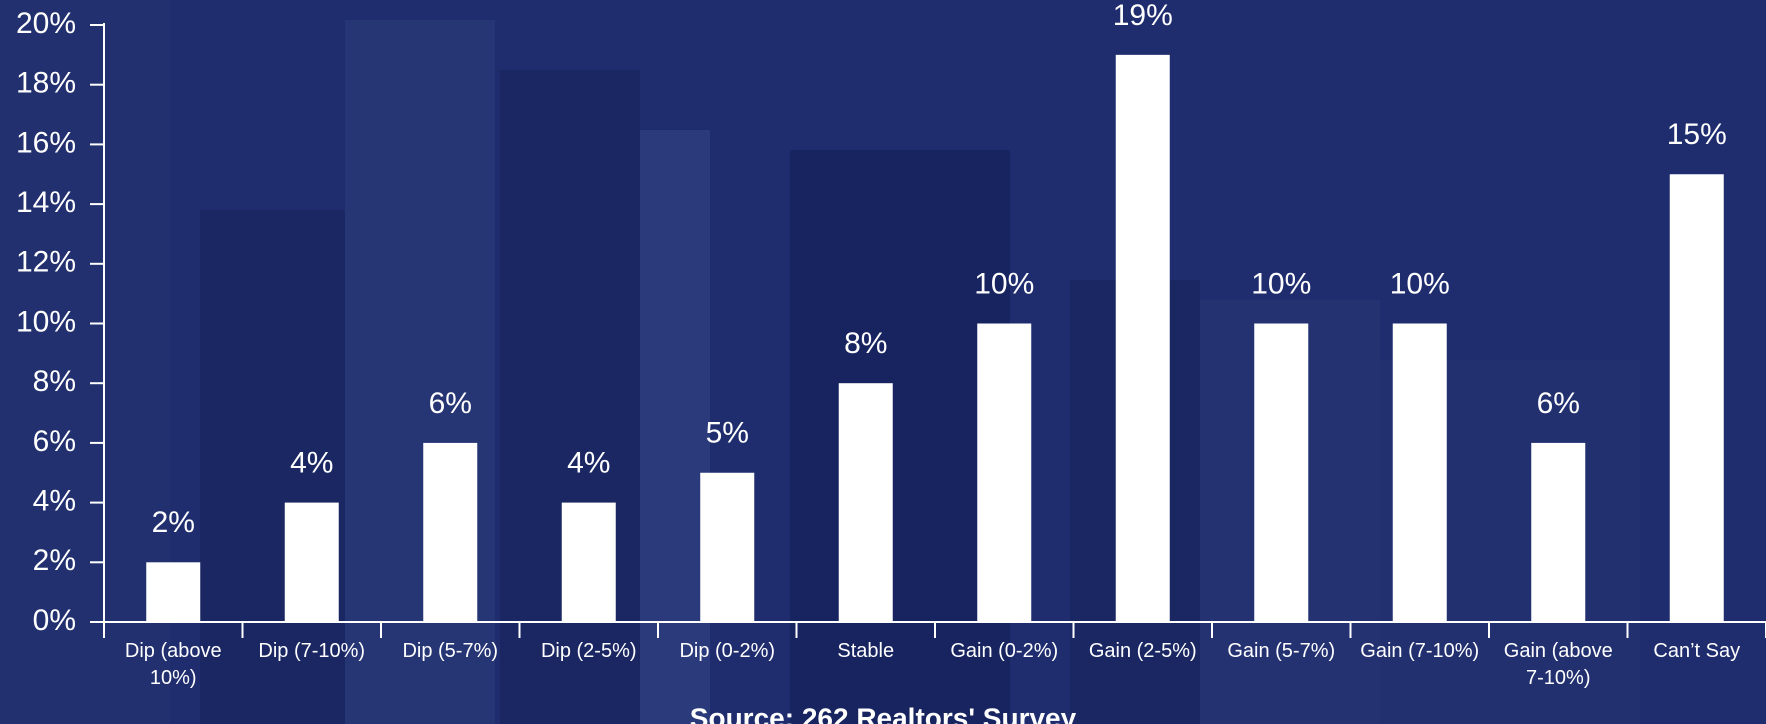  I want to click on x-tick-label: Gain (2-5%), so click(1142, 651).